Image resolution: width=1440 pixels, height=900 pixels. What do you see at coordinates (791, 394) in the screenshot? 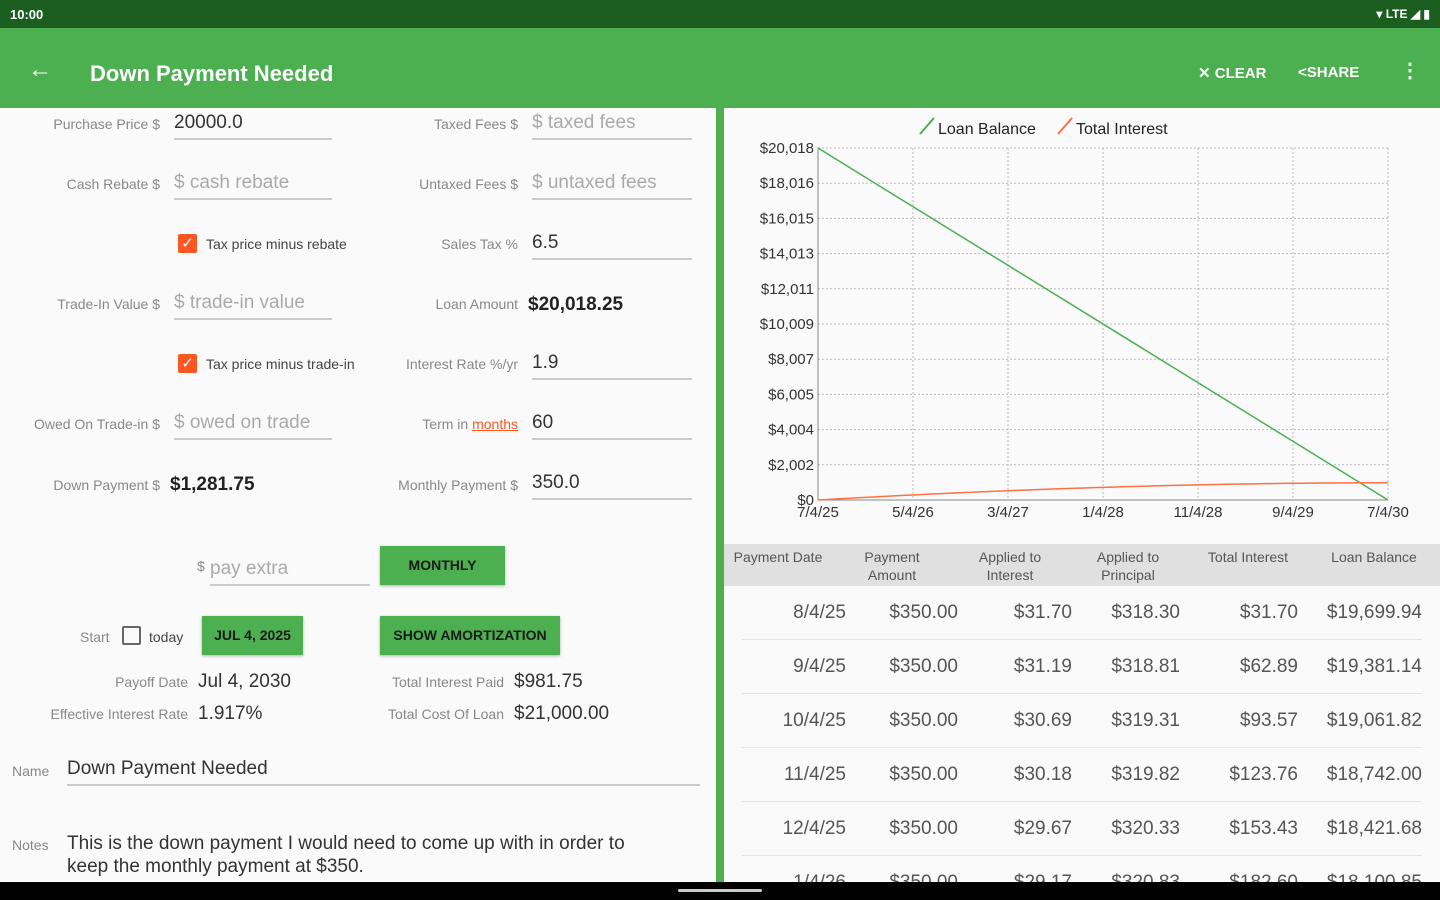
I see `y-tick-label: $6,005` at bounding box center [791, 394].